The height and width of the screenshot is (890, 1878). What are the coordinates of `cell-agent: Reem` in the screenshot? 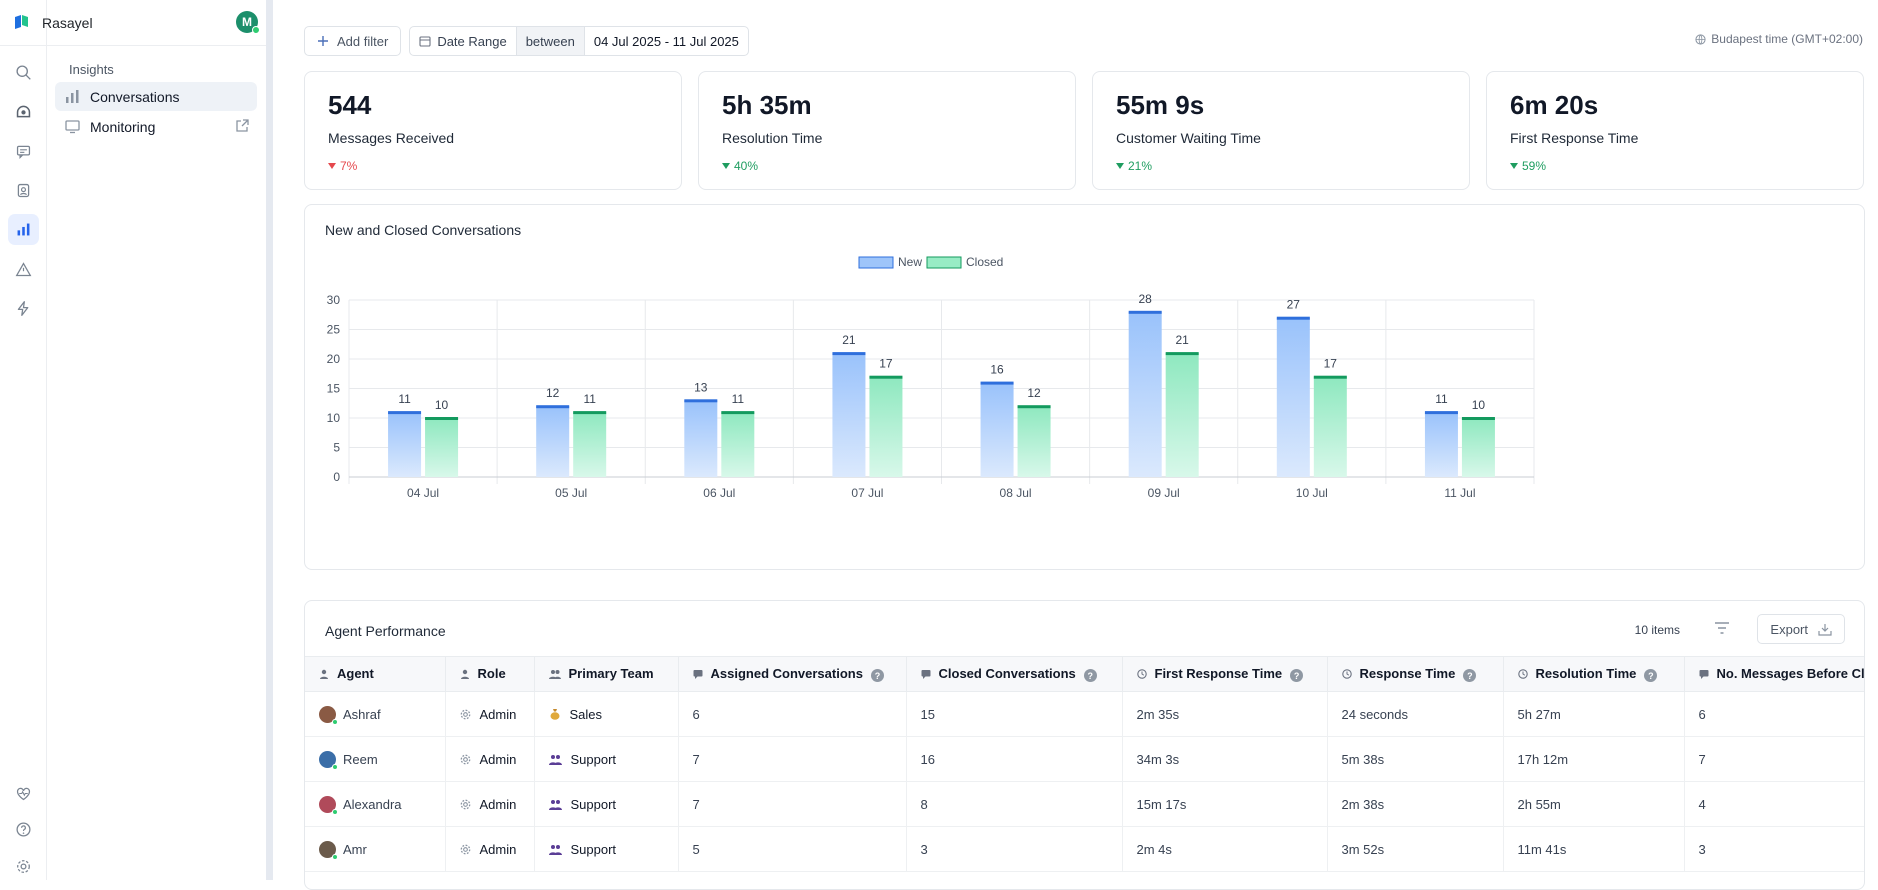 It's located at (375, 759).